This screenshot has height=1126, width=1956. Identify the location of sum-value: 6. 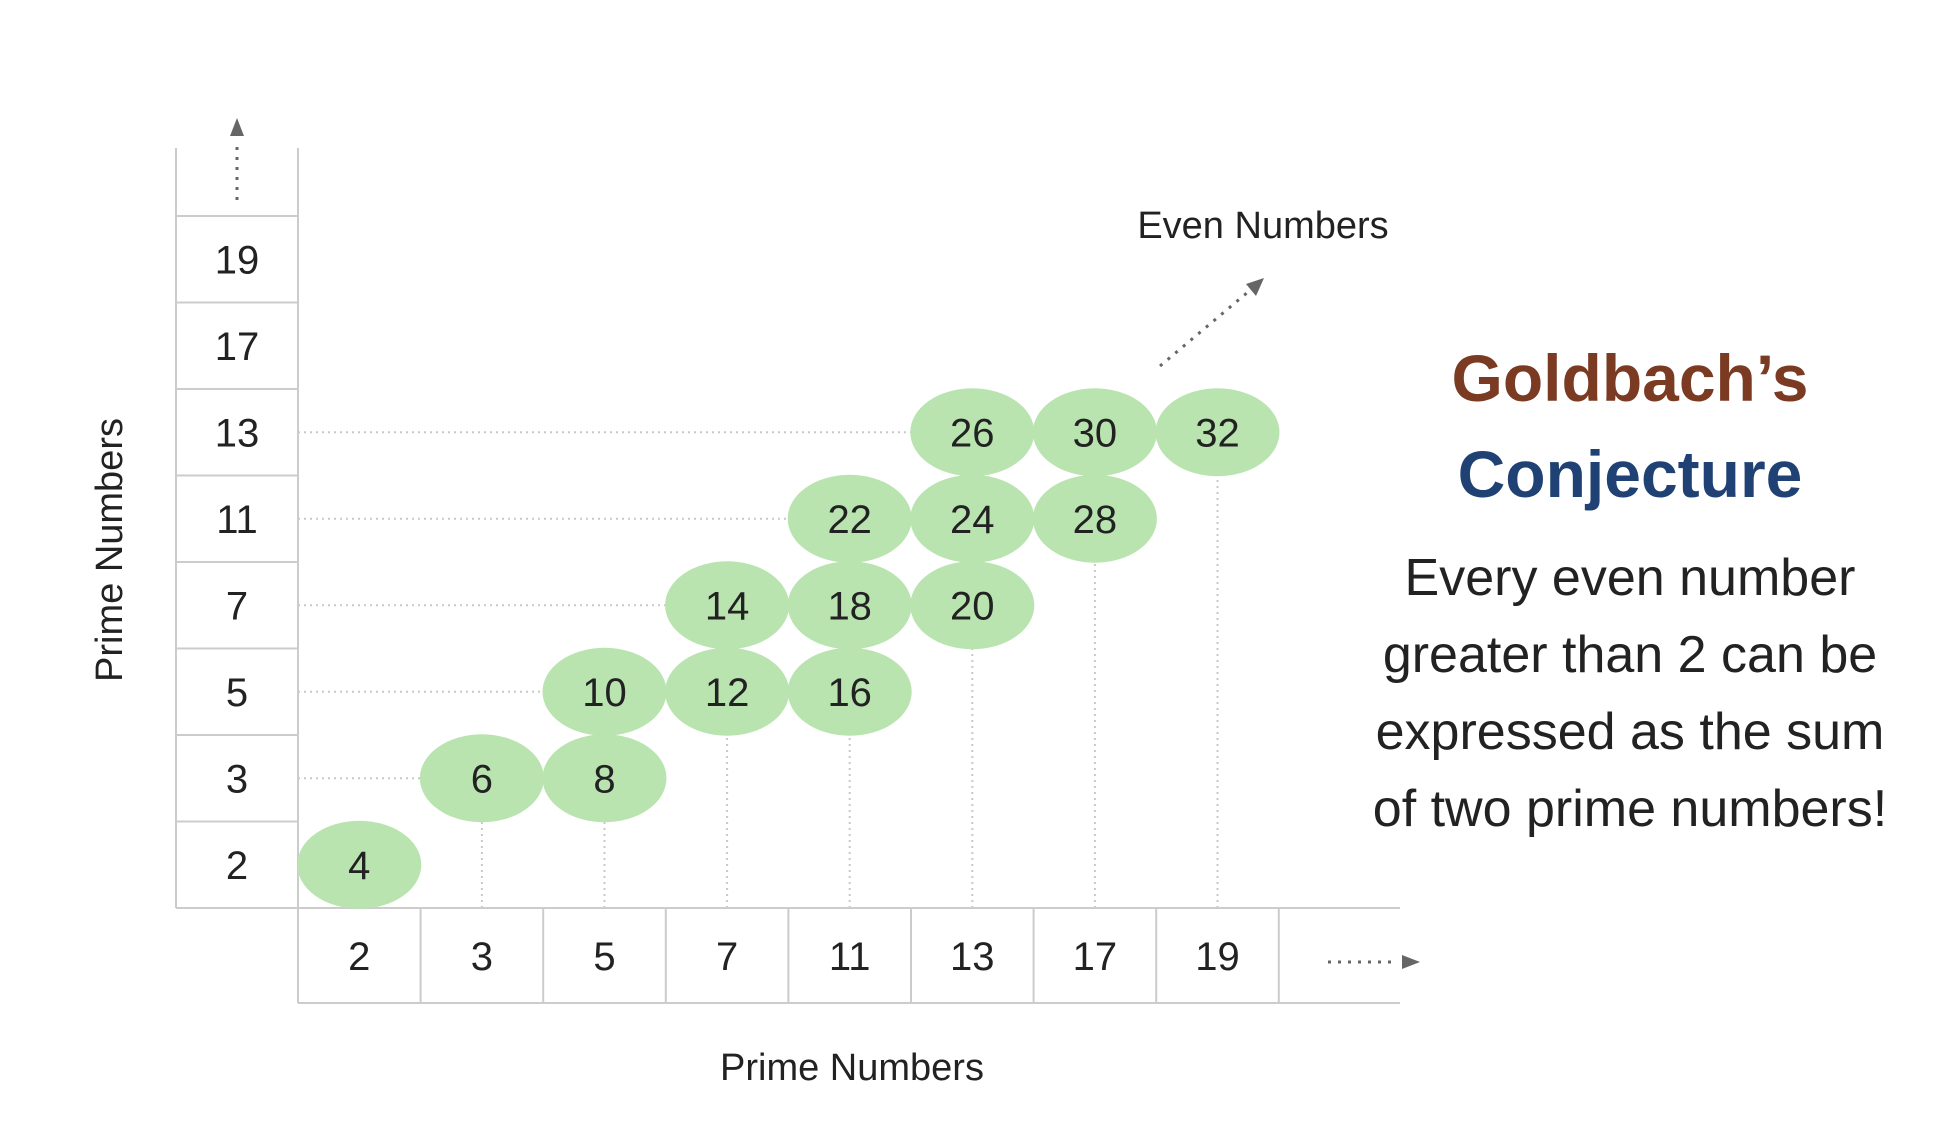
(482, 779).